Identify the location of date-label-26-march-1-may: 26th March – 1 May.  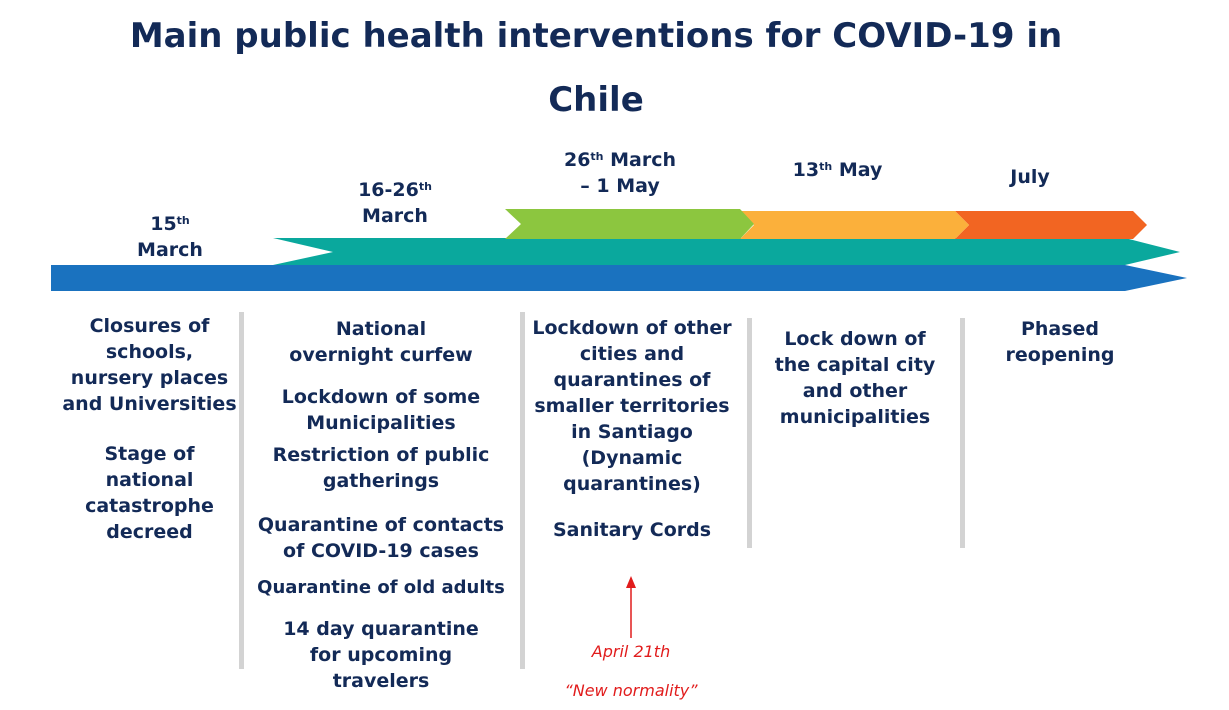
(620, 173).